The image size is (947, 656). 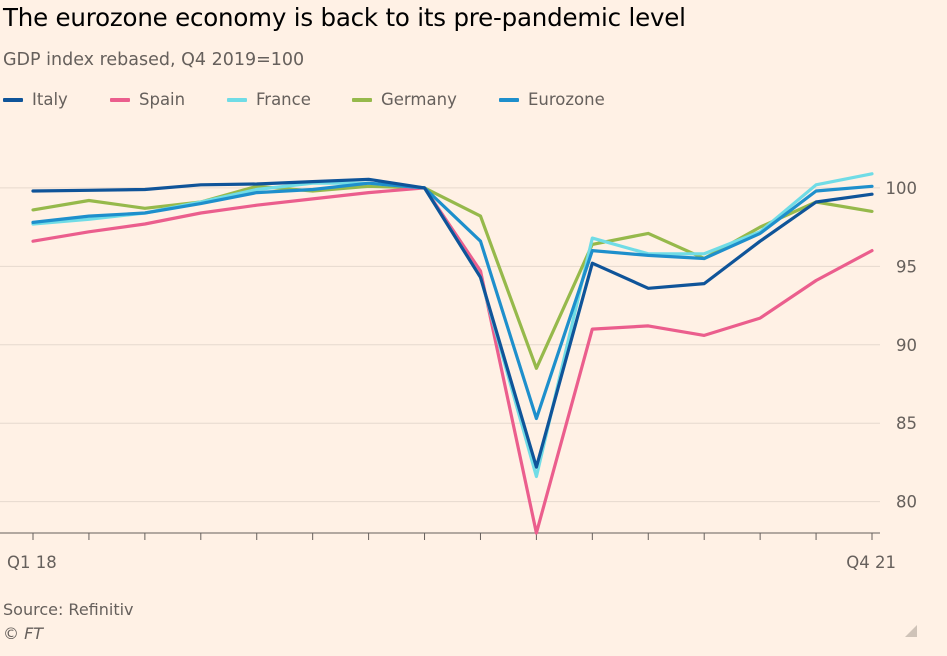 I want to click on y-tick-label-100: 100, so click(x=902, y=188).